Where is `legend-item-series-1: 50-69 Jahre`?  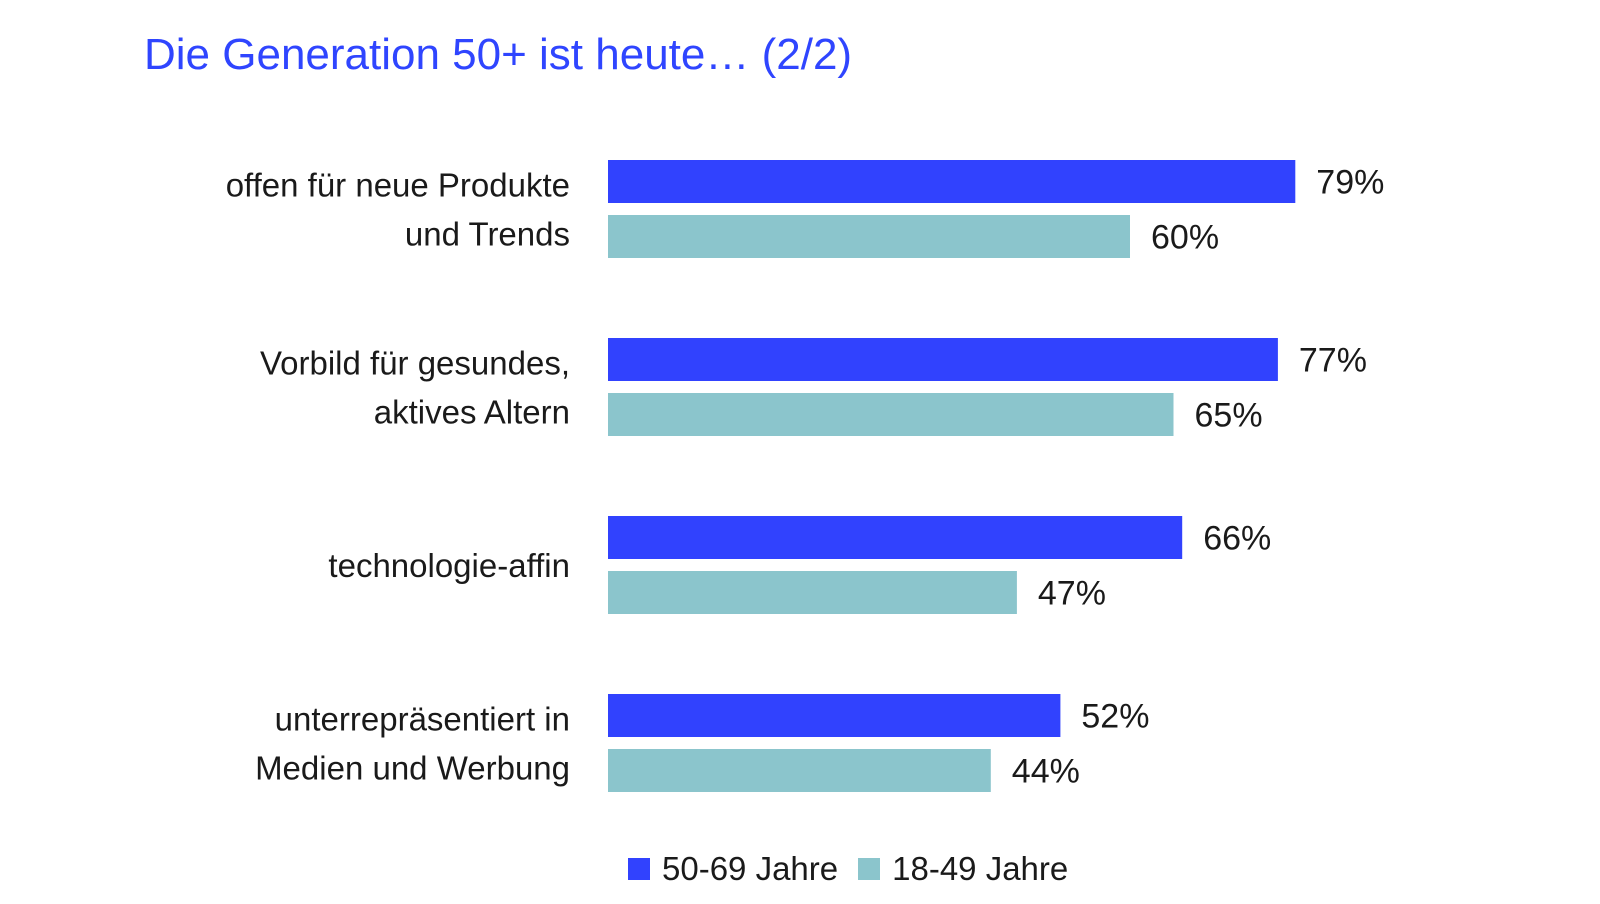 legend-item-series-1: 50-69 Jahre is located at coordinates (733, 869).